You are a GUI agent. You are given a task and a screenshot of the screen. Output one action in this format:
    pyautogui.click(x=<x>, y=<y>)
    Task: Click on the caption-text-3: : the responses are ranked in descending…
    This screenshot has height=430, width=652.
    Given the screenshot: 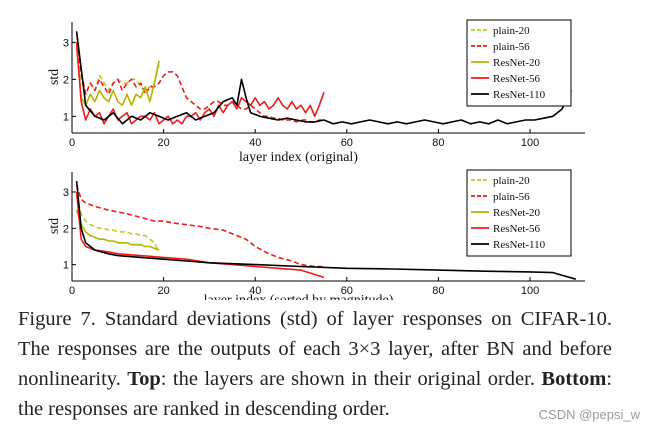 What is the action you would take?
    pyautogui.click(x=315, y=394)
    